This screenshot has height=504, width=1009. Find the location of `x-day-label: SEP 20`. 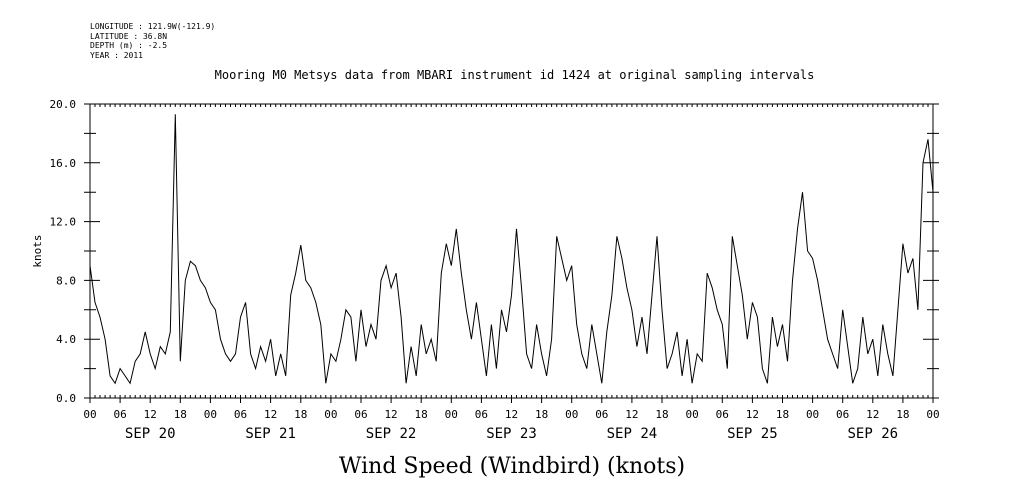

x-day-label: SEP 20 is located at coordinates (150, 434).